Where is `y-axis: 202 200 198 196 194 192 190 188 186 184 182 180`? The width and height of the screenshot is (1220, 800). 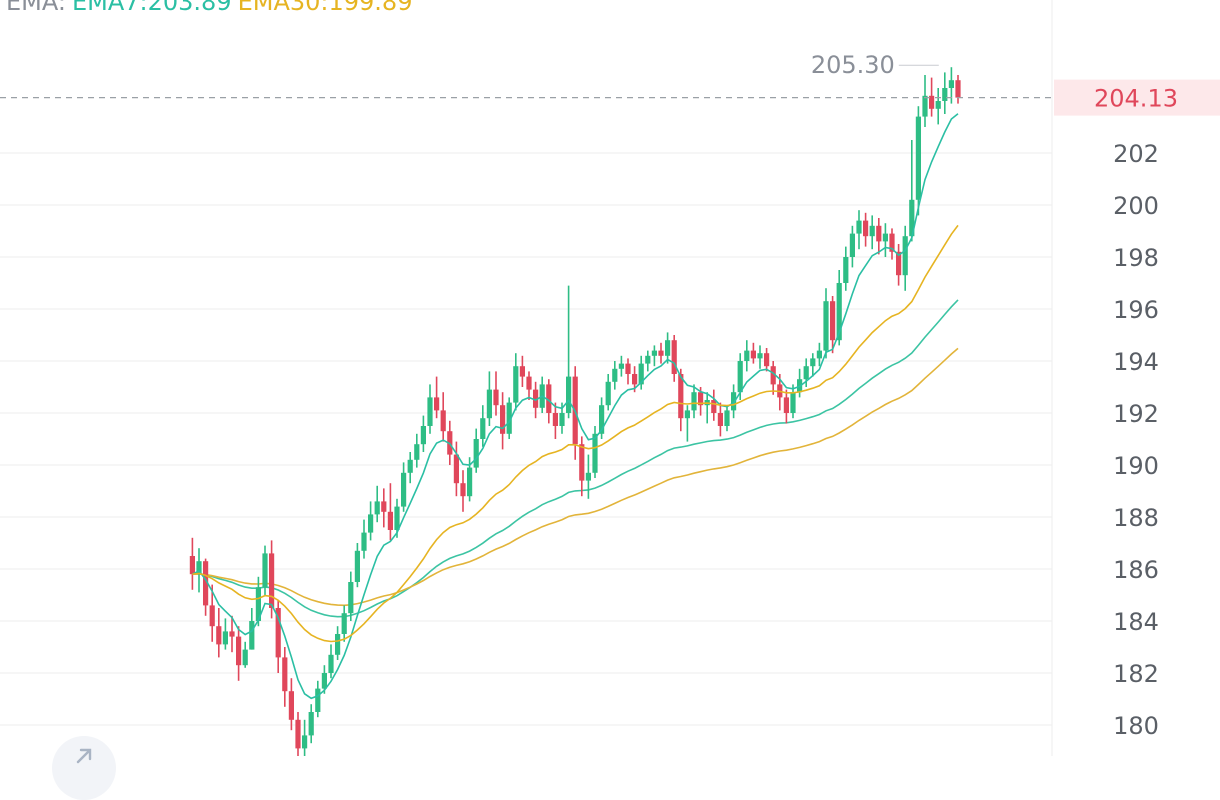
y-axis: 202 200 198 196 194 192 190 188 186 184 182 180 is located at coordinates (1136, 440).